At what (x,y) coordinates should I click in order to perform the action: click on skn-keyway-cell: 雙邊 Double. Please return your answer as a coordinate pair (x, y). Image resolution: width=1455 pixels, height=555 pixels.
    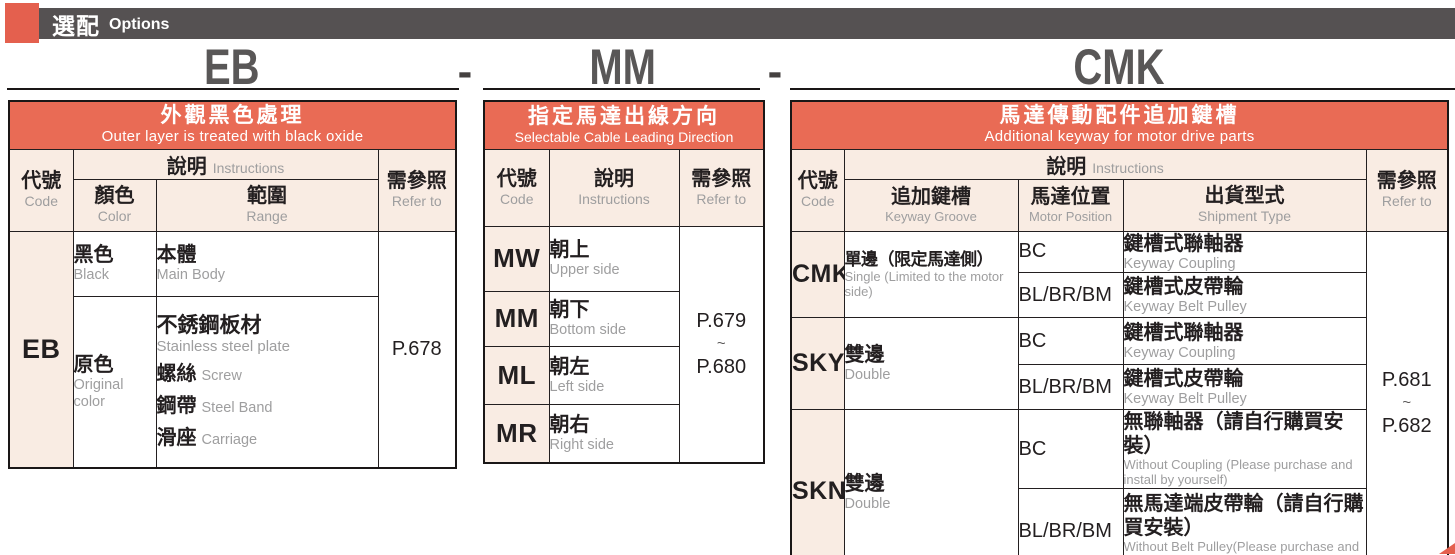
    Looking at the image, I should click on (931, 482).